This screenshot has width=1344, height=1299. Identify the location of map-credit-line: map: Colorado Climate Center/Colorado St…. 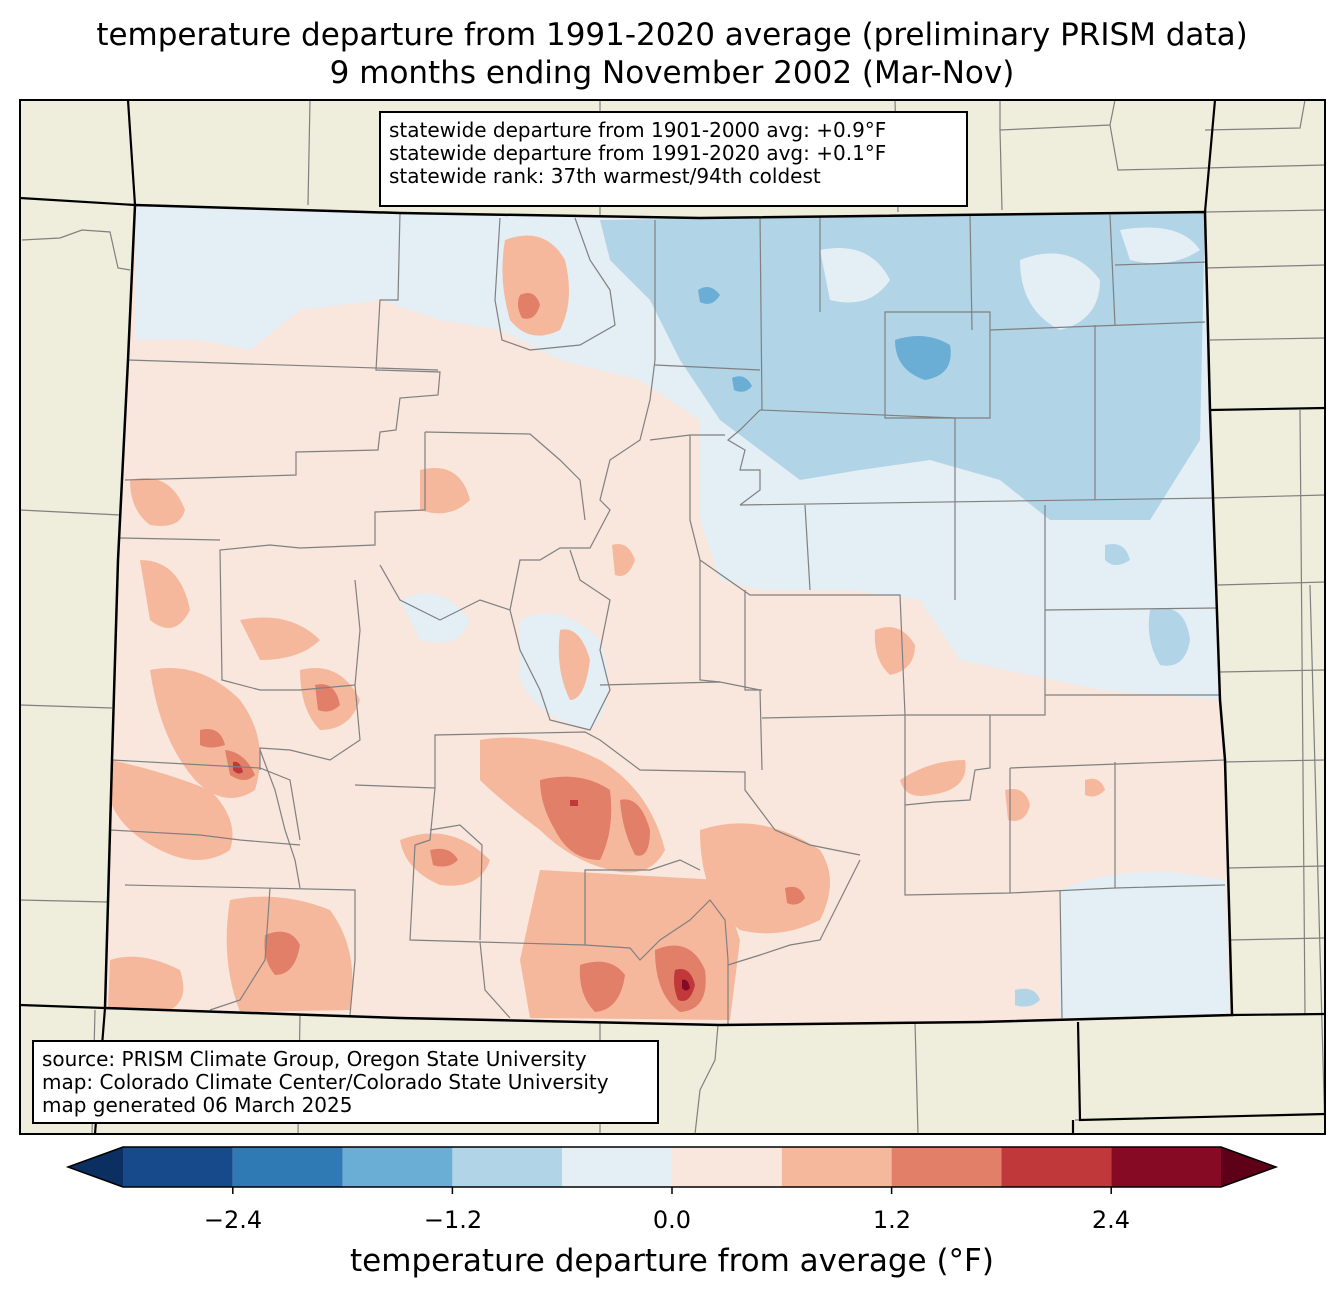
(325, 1082).